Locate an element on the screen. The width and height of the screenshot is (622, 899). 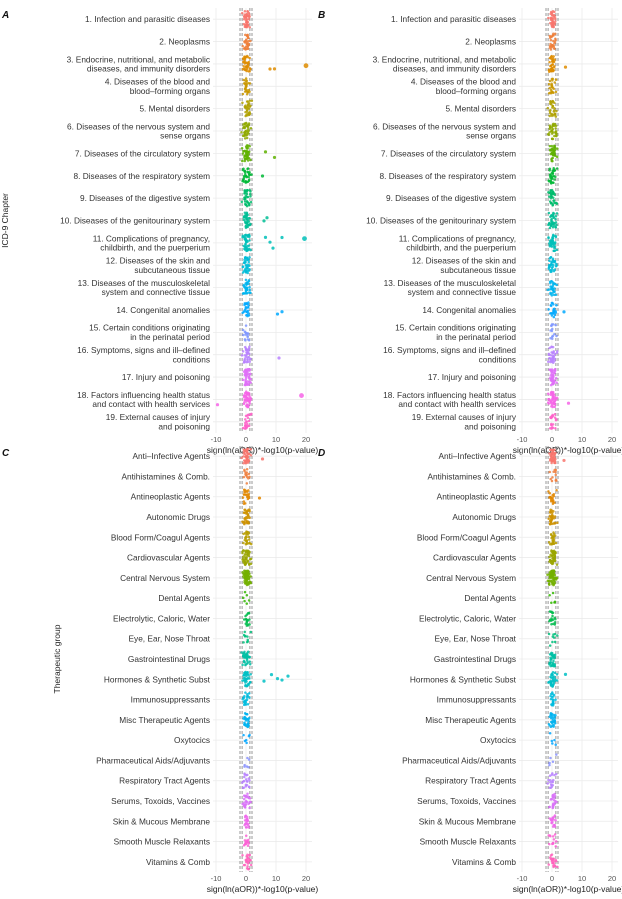
therapeutic-group-label: Misc Therapeutic Agents is located at coordinates (164, 720).